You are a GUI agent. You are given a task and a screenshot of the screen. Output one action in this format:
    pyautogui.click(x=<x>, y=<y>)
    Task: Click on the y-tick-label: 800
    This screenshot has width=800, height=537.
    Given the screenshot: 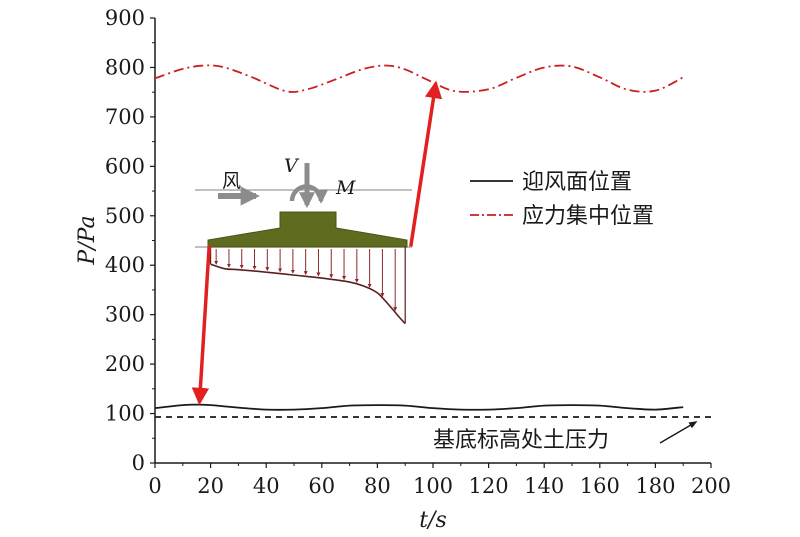 What is the action you would take?
    pyautogui.click(x=125, y=67)
    